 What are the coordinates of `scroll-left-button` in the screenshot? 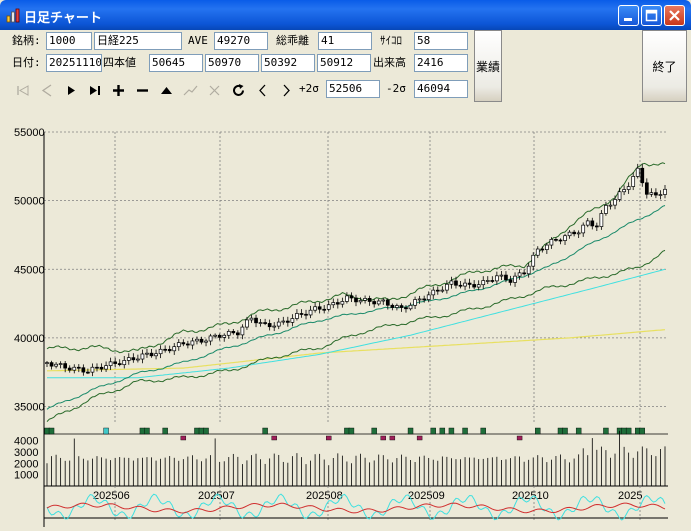 It's located at (263, 90).